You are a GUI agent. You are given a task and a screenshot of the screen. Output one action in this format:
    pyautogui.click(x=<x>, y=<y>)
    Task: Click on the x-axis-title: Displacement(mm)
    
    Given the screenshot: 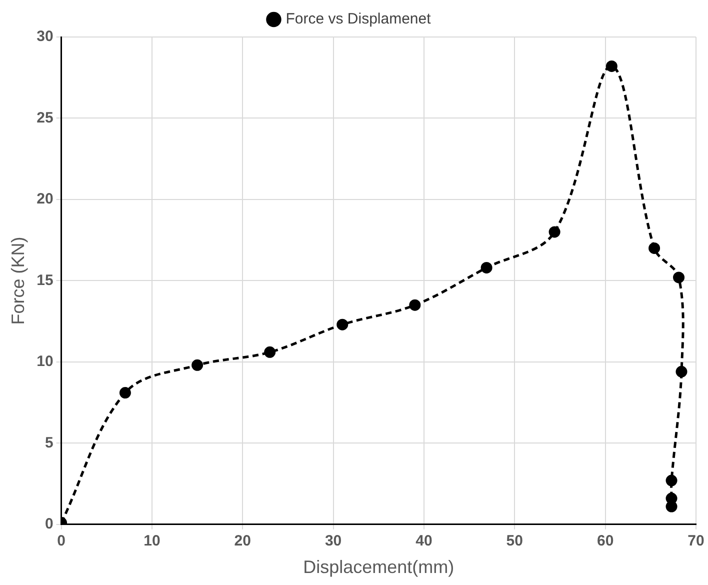 What is the action you would take?
    pyautogui.click(x=378, y=567)
    